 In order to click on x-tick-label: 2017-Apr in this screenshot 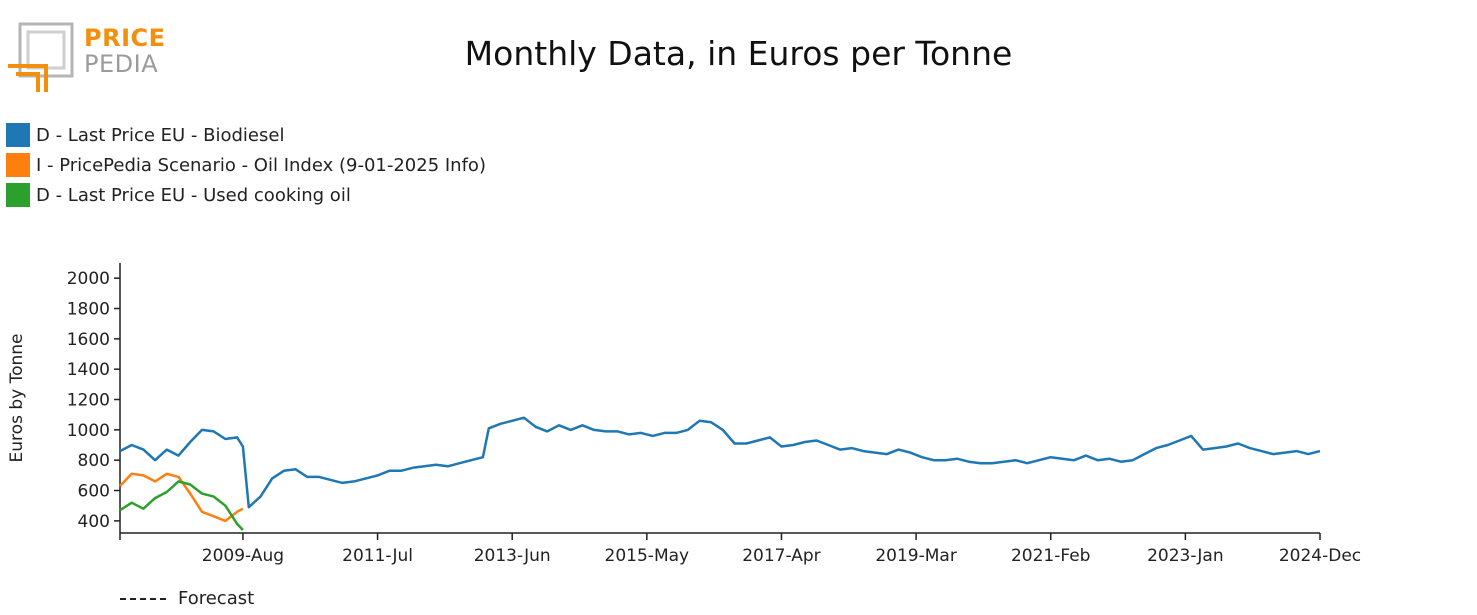, I will do `click(781, 556)`.